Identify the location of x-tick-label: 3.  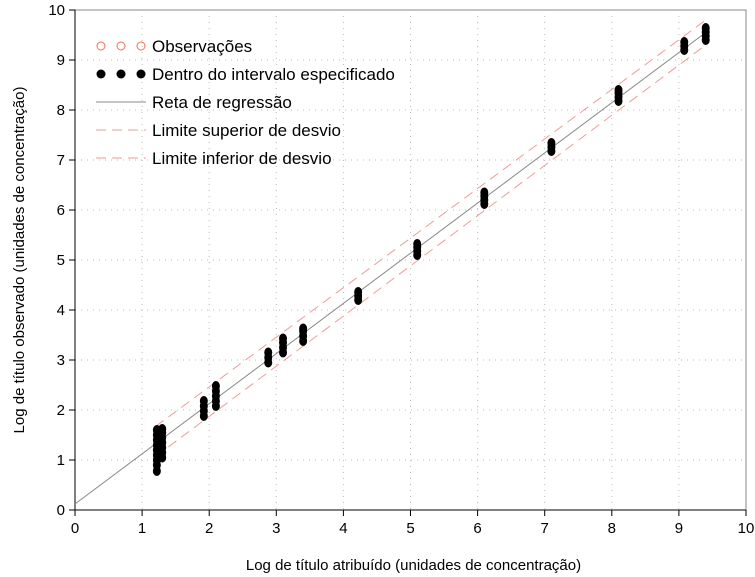
(276, 528).